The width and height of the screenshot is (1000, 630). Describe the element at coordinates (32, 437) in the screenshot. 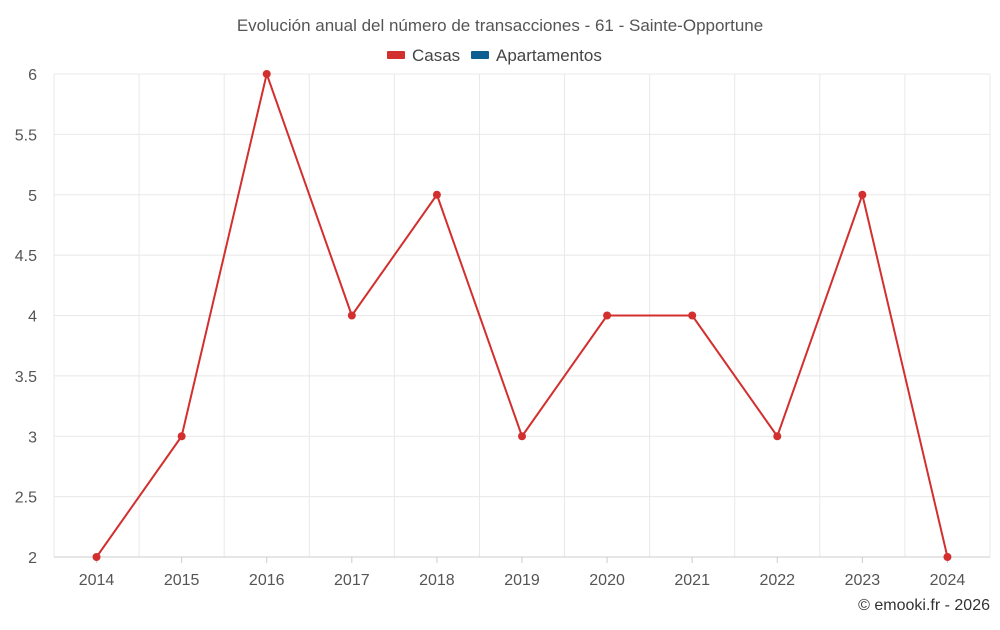

I see `y-tick-label: 3` at that location.